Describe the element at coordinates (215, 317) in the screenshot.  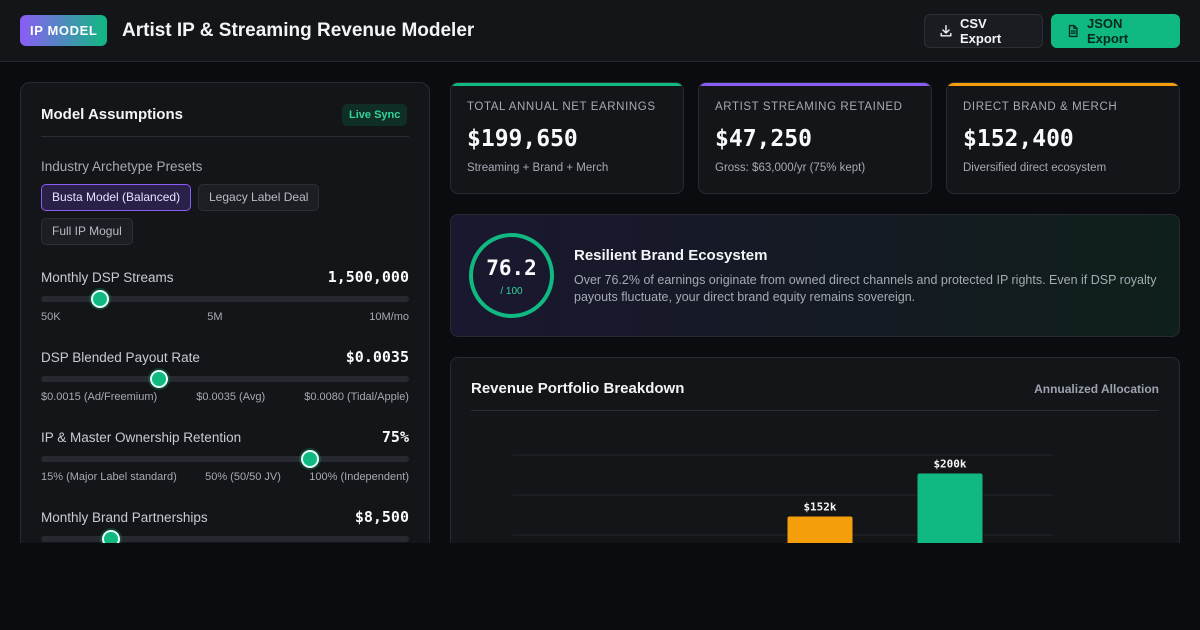
I see `tick-label: 5M` at that location.